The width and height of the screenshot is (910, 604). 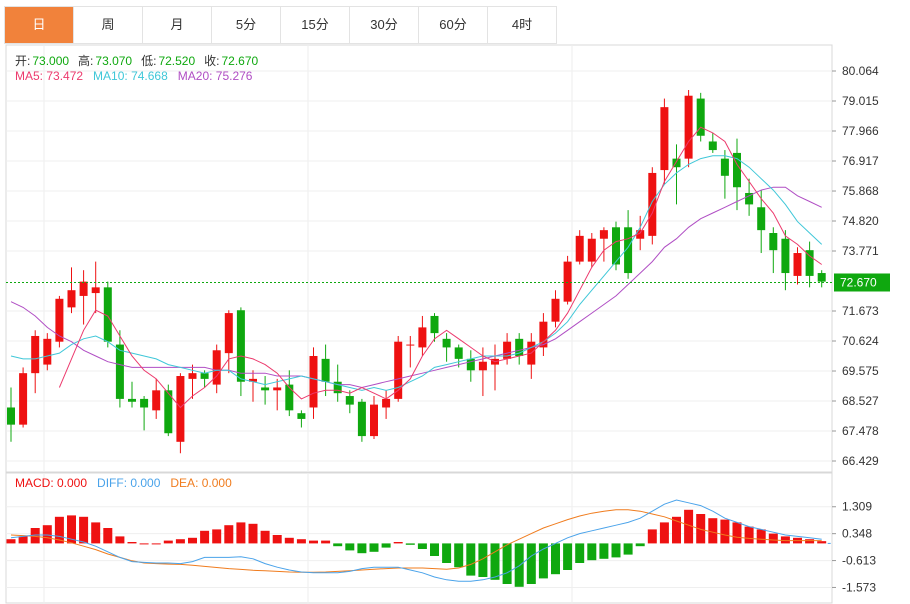 I want to click on y-tick-label: 73.771, so click(x=860, y=251).